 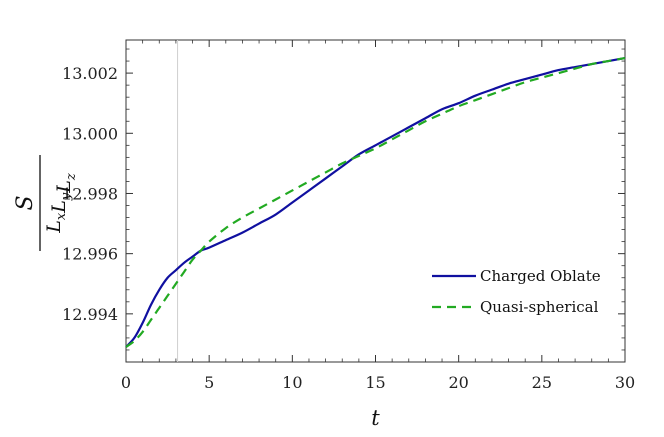 I want to click on x-tick-label: 5, so click(x=209, y=382).